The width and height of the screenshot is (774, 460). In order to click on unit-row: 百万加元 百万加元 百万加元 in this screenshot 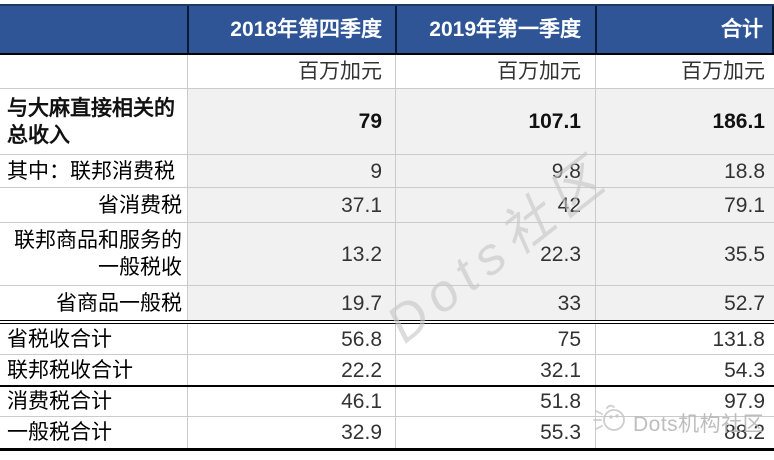, I will do `click(387, 71)`.